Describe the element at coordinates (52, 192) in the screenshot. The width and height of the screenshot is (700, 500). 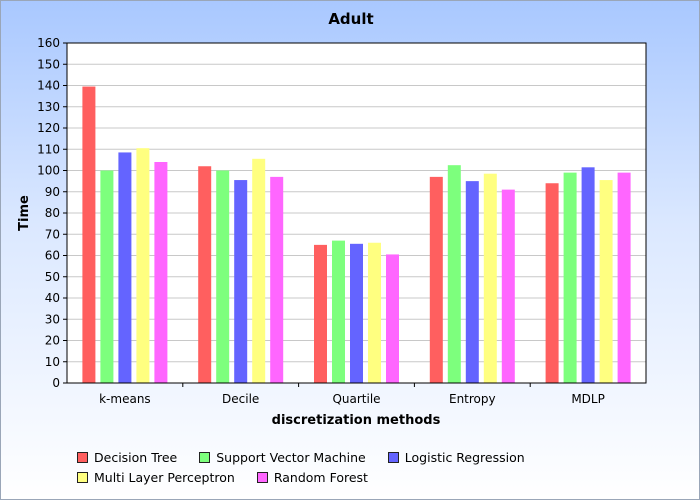
I see `y-tick-label: 90` at that location.